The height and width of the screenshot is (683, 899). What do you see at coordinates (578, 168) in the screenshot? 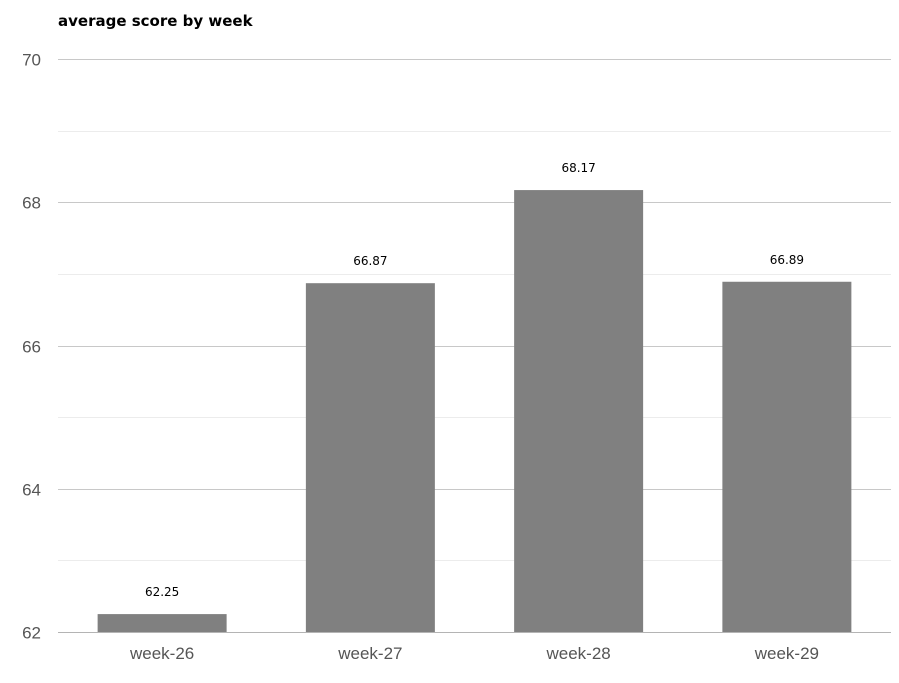
I see `data-label: 68.17` at bounding box center [578, 168].